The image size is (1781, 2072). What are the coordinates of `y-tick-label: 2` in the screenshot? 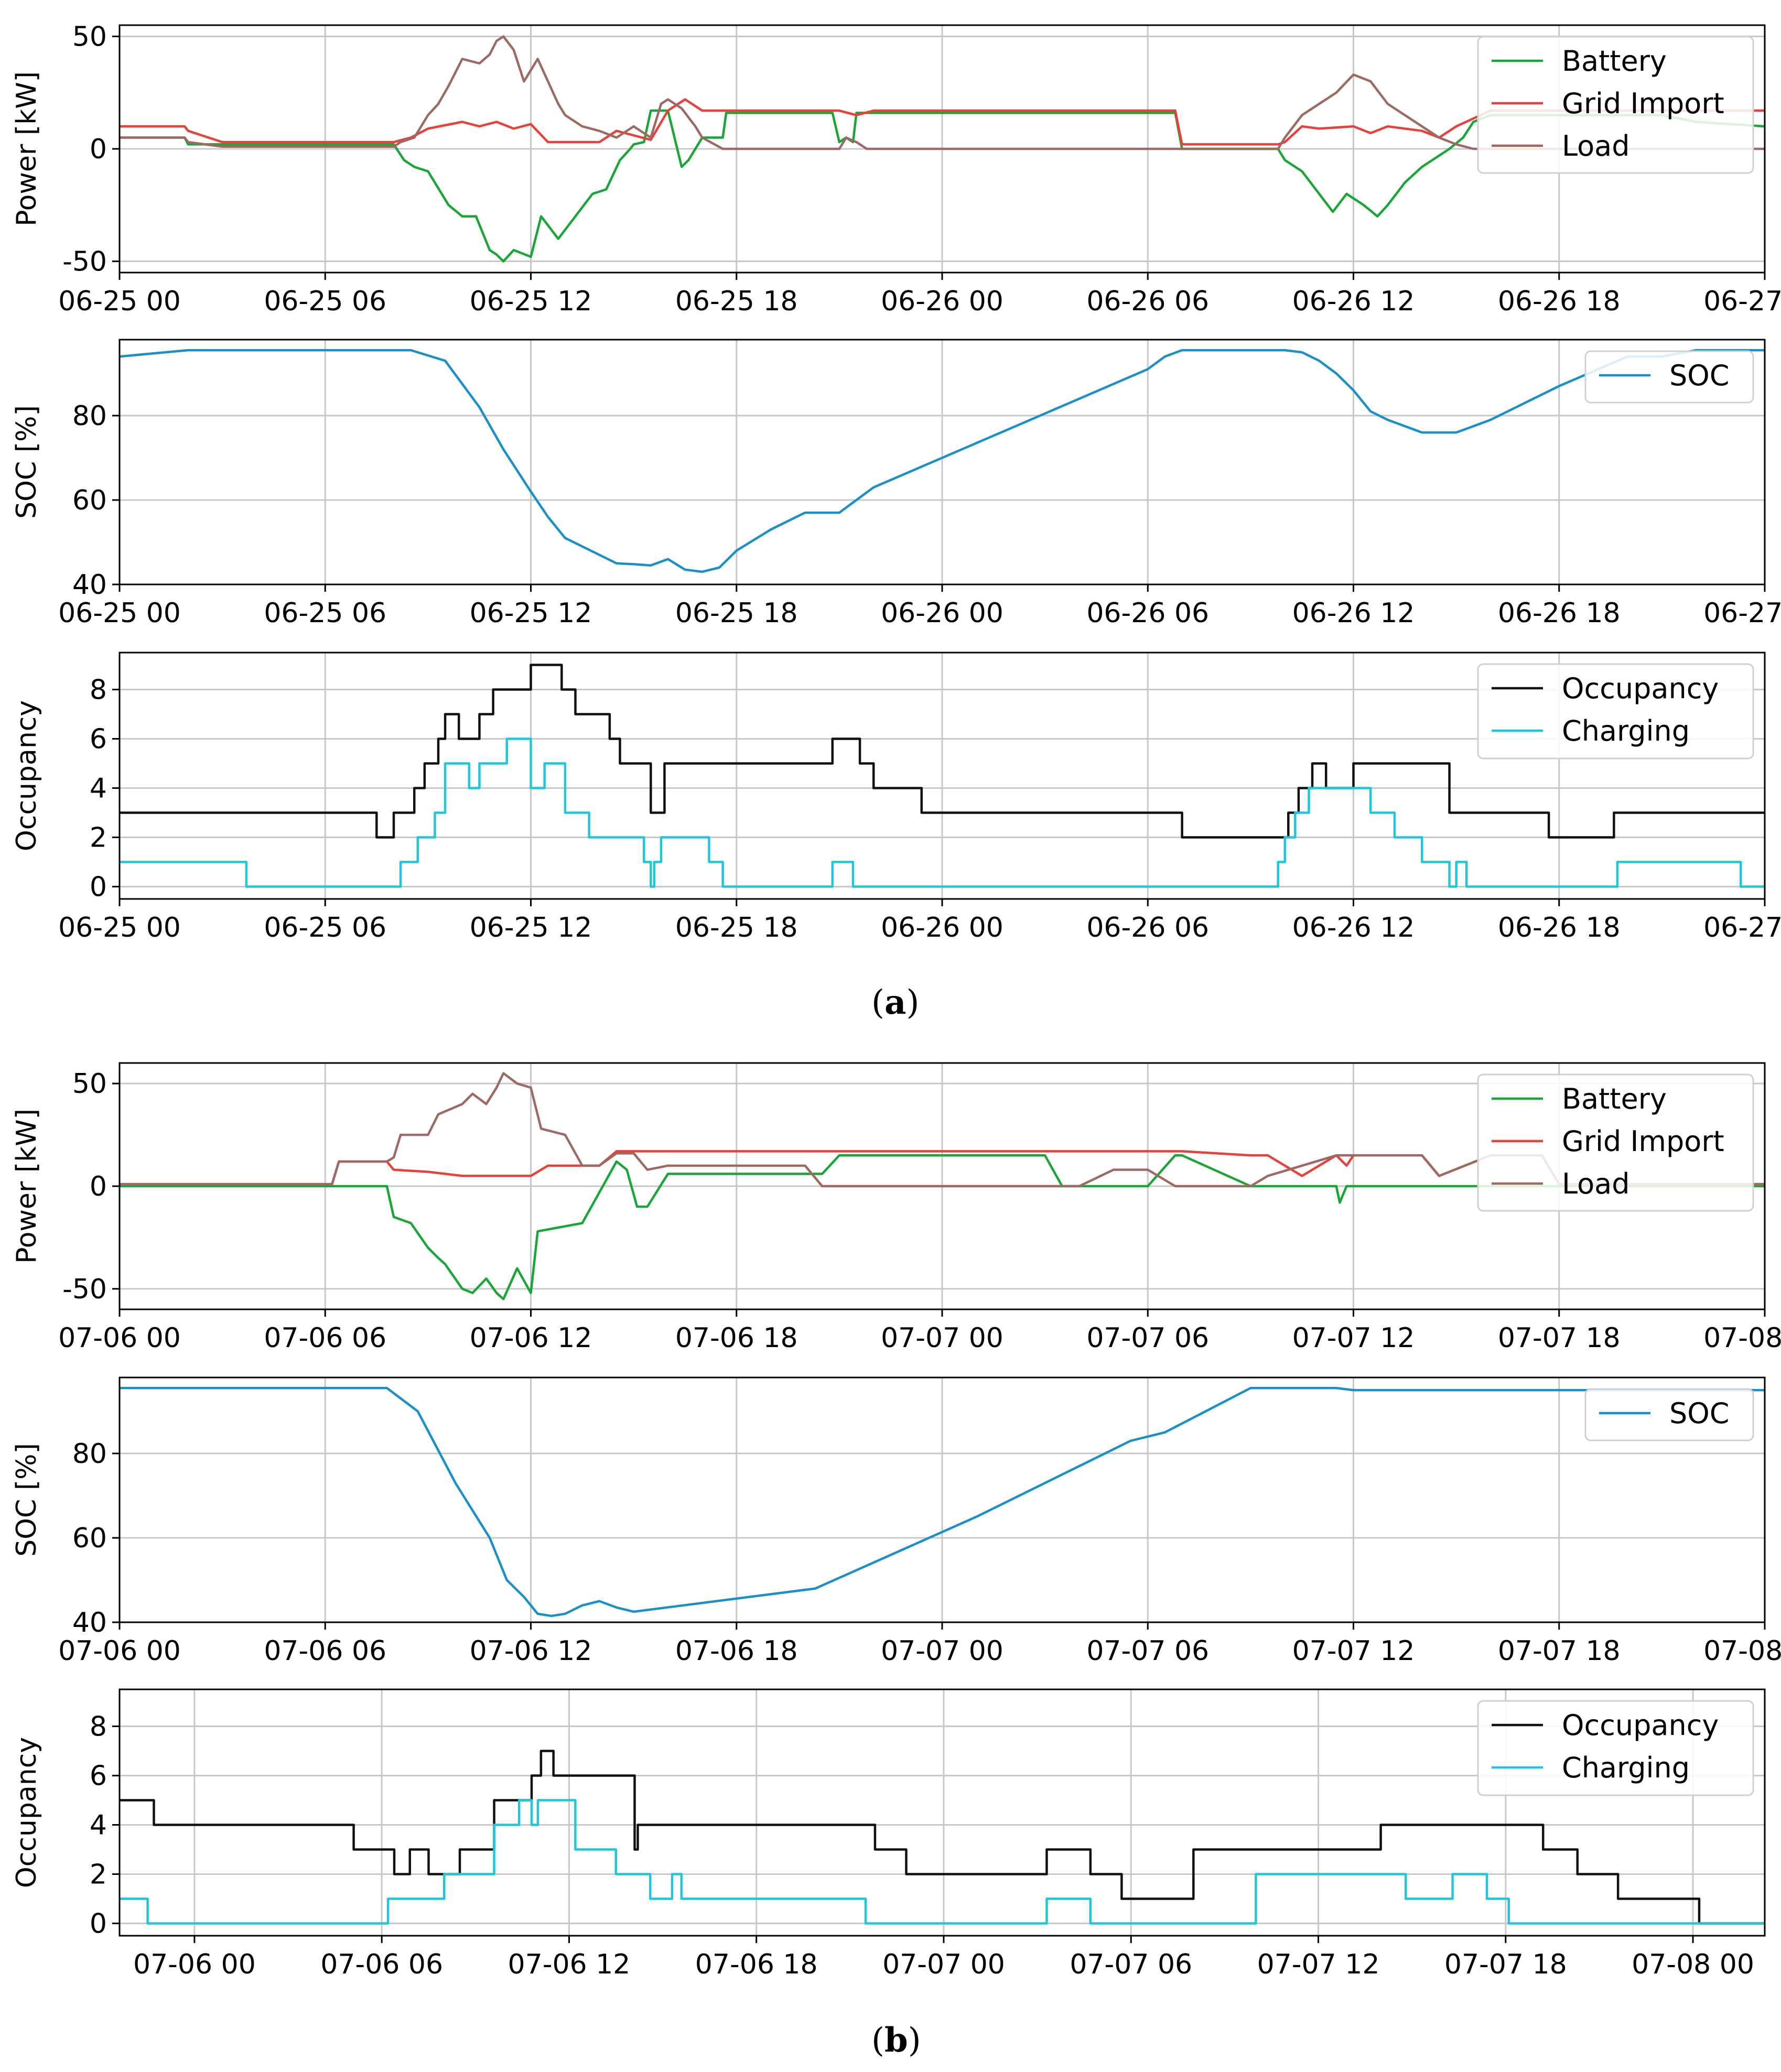 It's located at (98, 1875).